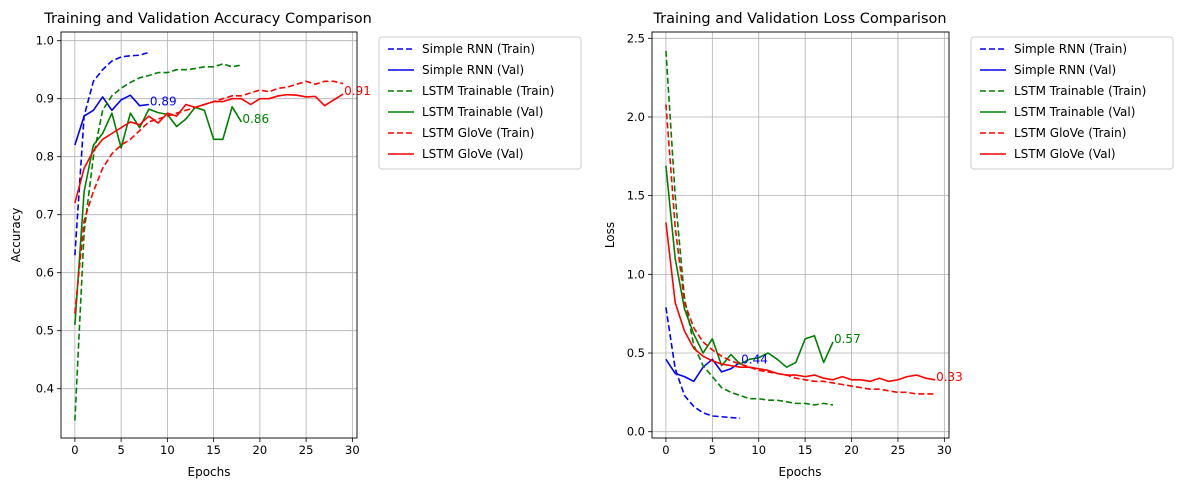 This screenshot has height=490, width=1183. I want to click on loss-chart-title: Training and Validation Loss Comparison, so click(799, 19).